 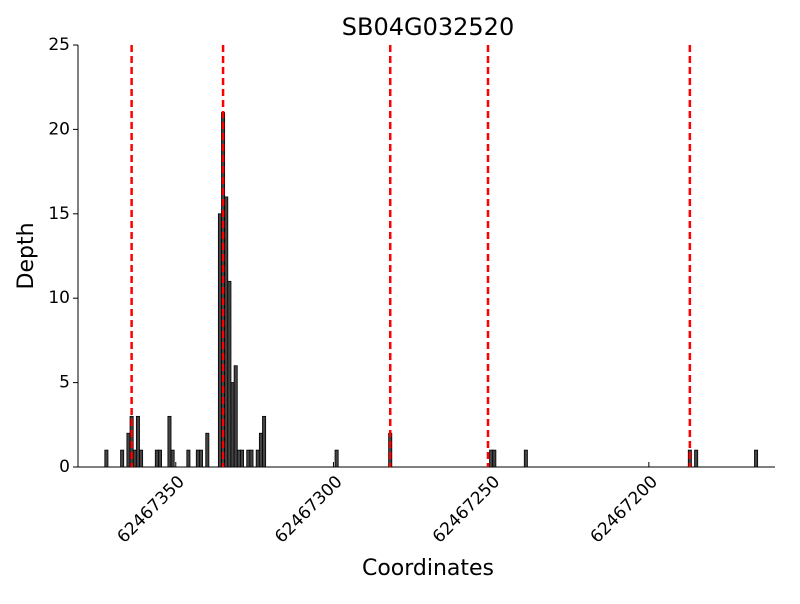 What do you see at coordinates (26, 255) in the screenshot?
I see `y-axis-label: Depth` at bounding box center [26, 255].